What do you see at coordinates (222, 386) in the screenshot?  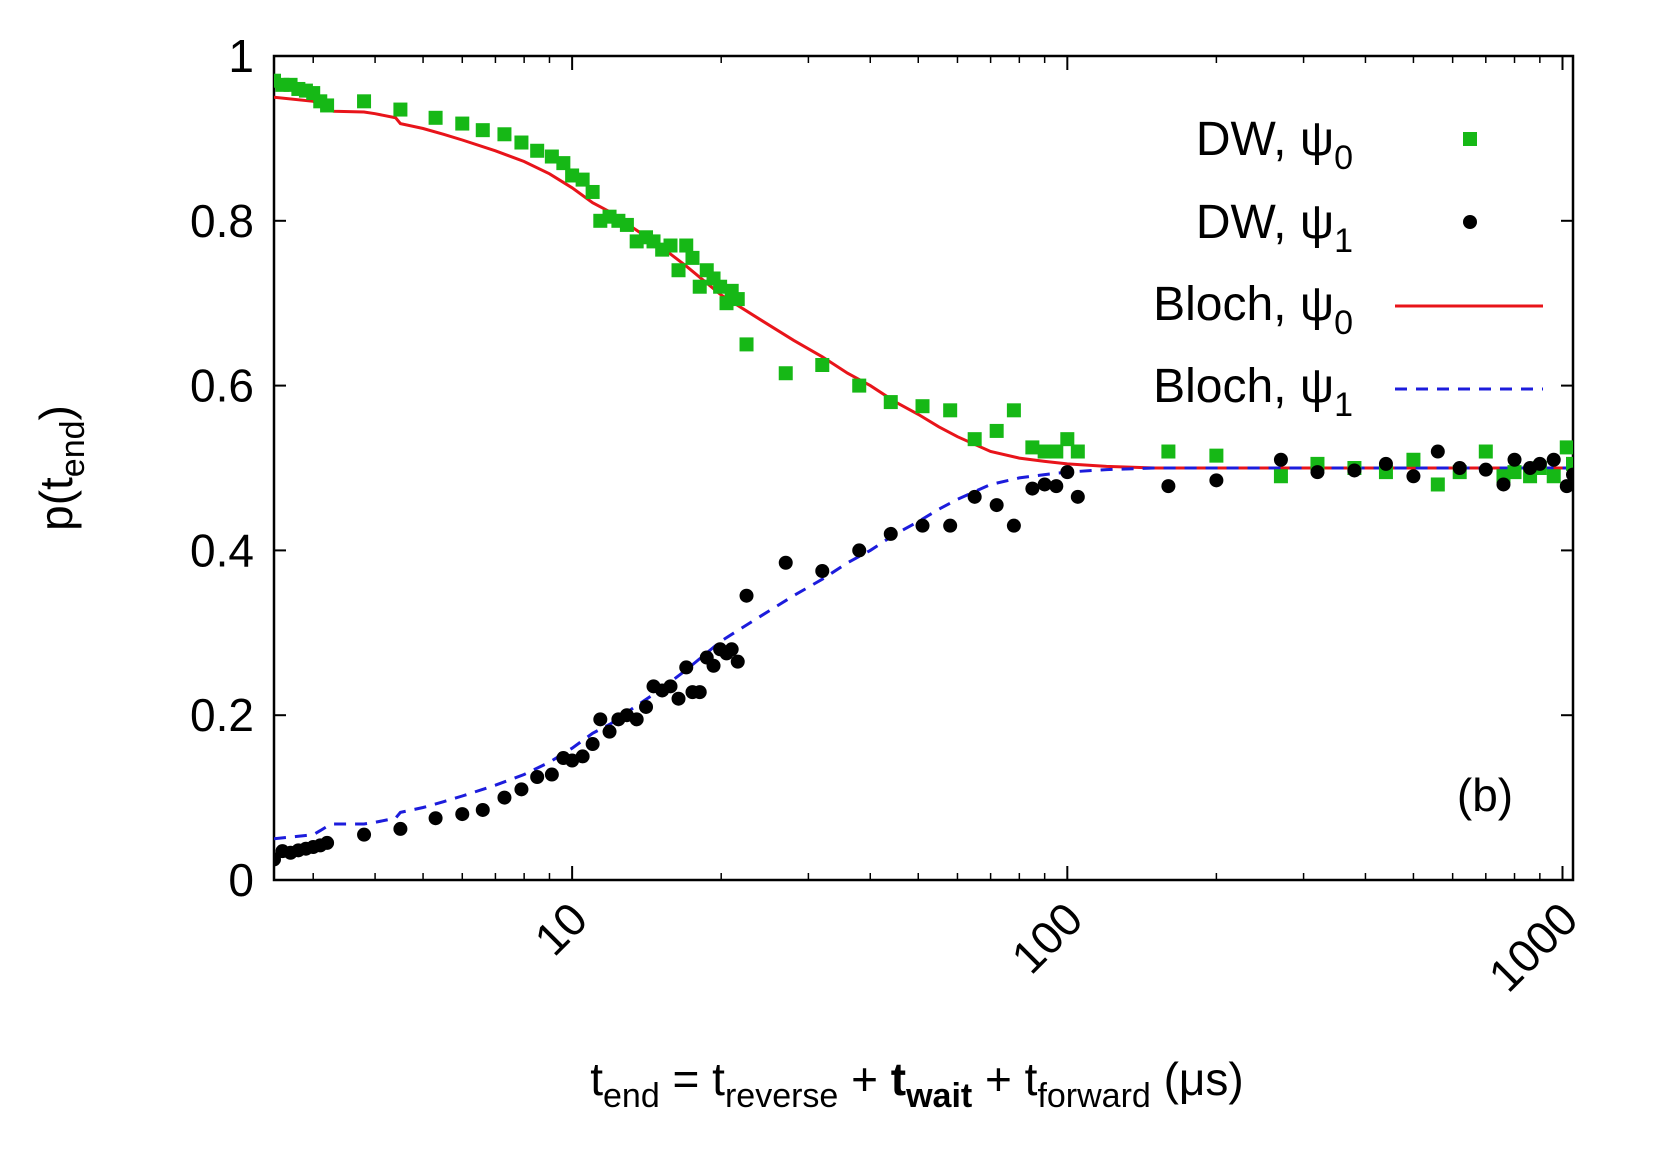 I see `y-tick-label: 0.6` at bounding box center [222, 386].